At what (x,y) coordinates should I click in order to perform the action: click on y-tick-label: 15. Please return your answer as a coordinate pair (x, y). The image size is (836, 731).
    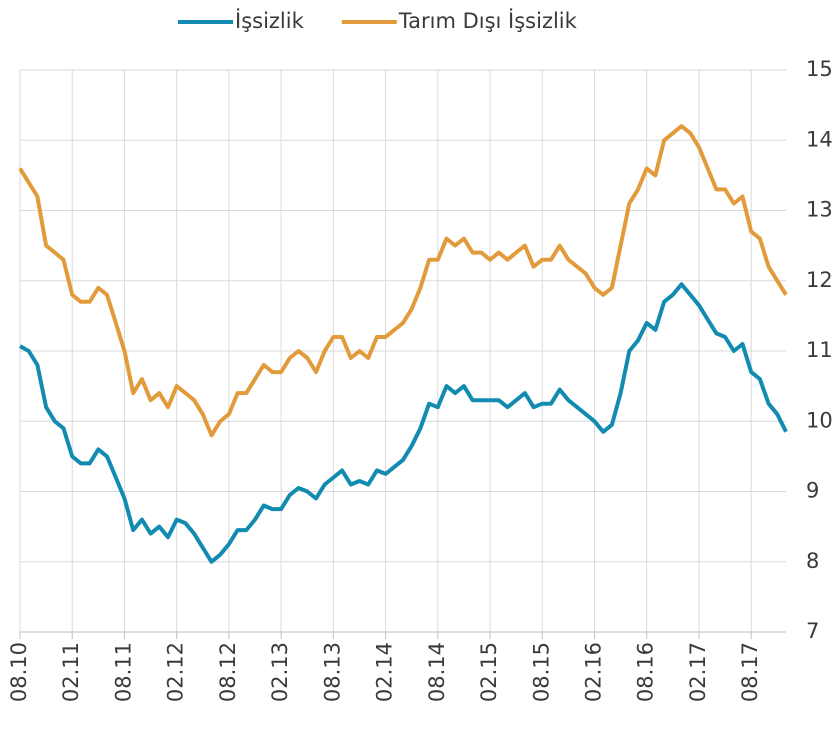
    Looking at the image, I should click on (819, 69).